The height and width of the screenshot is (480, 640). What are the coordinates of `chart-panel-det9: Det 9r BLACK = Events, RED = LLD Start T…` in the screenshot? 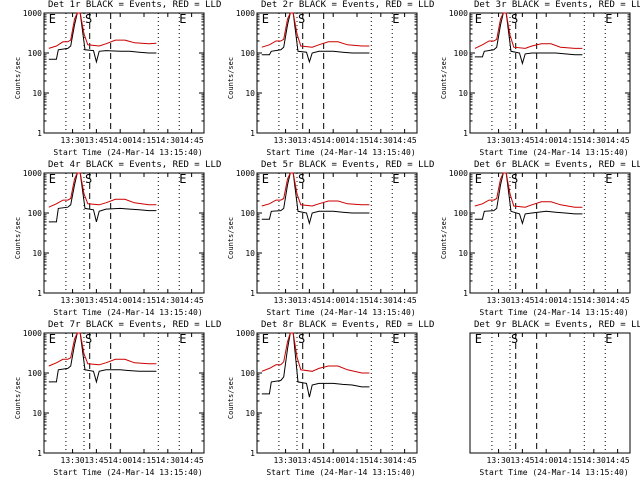 It's located at (533, 400).